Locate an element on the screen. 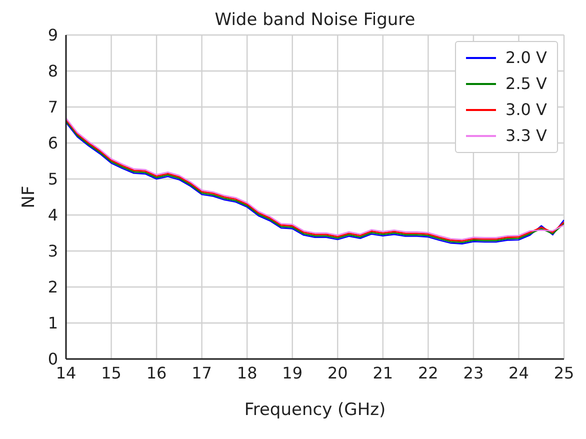 The width and height of the screenshot is (586, 439). y-tick-label: 2 is located at coordinates (53, 287).